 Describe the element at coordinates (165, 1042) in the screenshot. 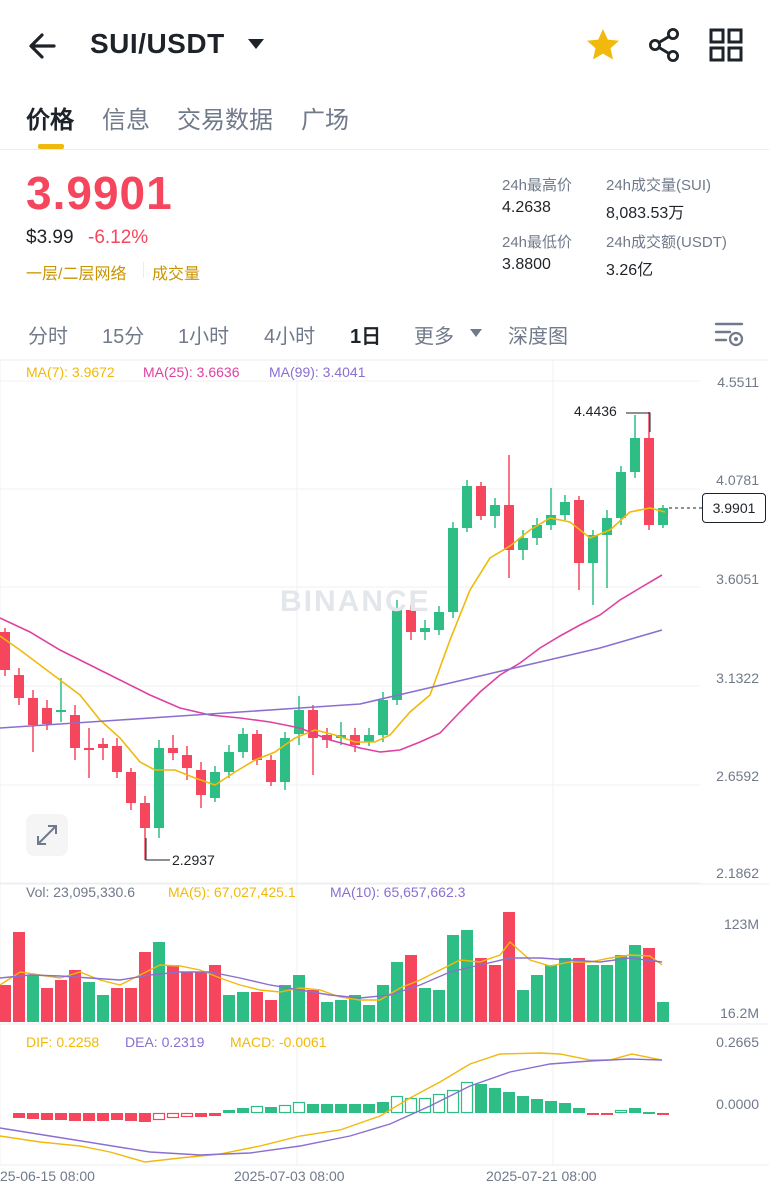

I see `dea-legend: DEA: 0.2319` at that location.